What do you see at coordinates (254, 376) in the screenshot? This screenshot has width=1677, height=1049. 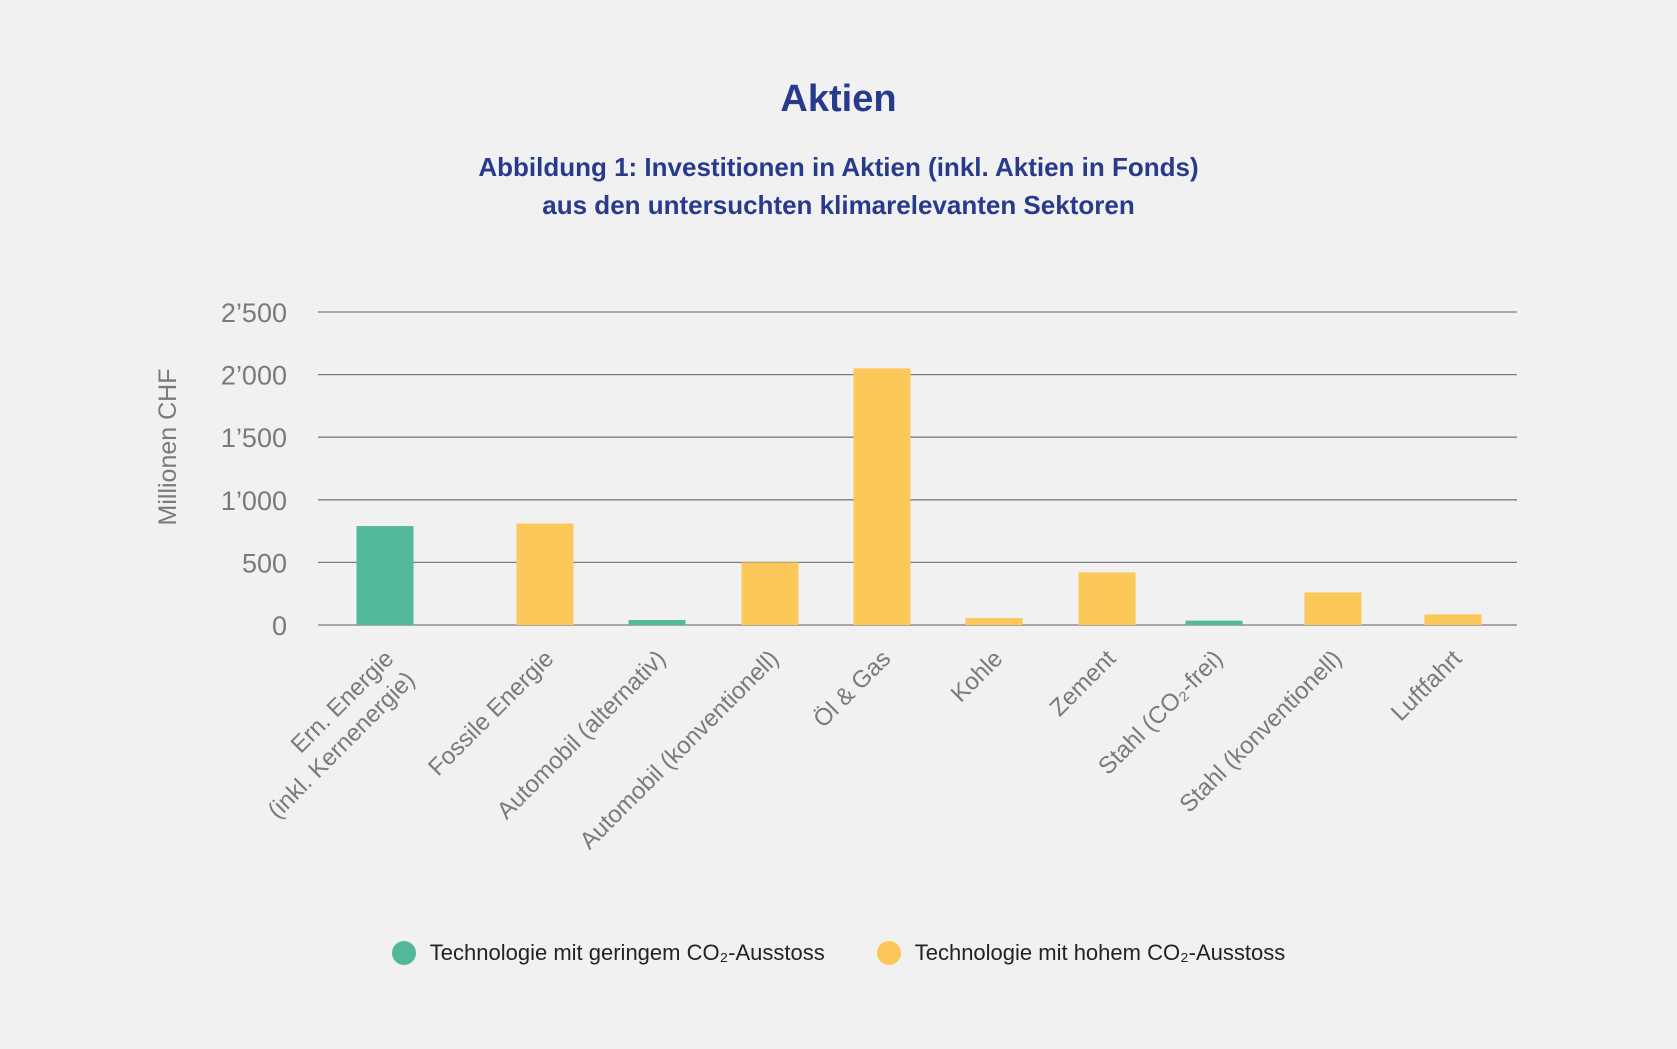 I see `y-tick-label: 2’000` at bounding box center [254, 376].